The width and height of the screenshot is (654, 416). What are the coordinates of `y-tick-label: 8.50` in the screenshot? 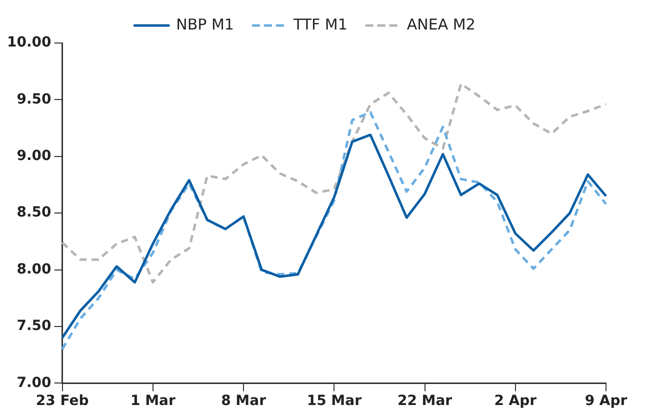 It's located at (34, 212).